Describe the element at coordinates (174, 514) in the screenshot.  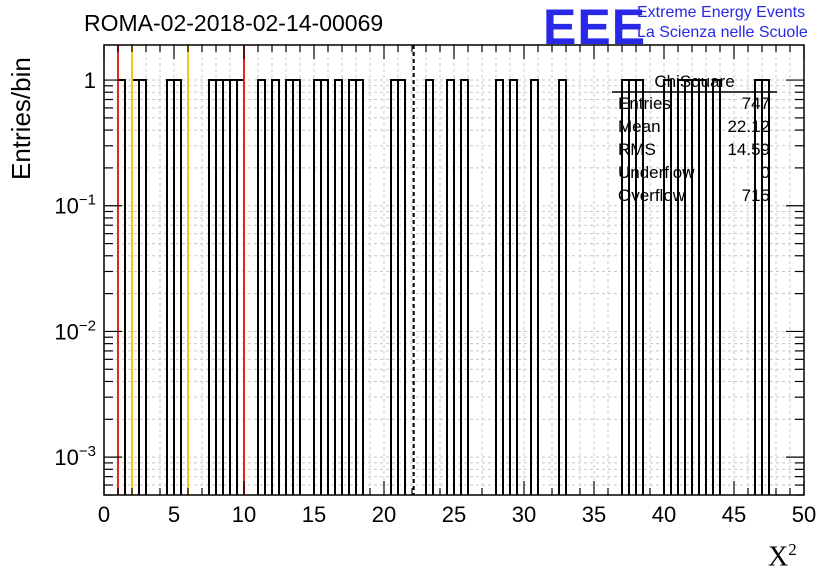
I see `x-tick-label: 5` at that location.